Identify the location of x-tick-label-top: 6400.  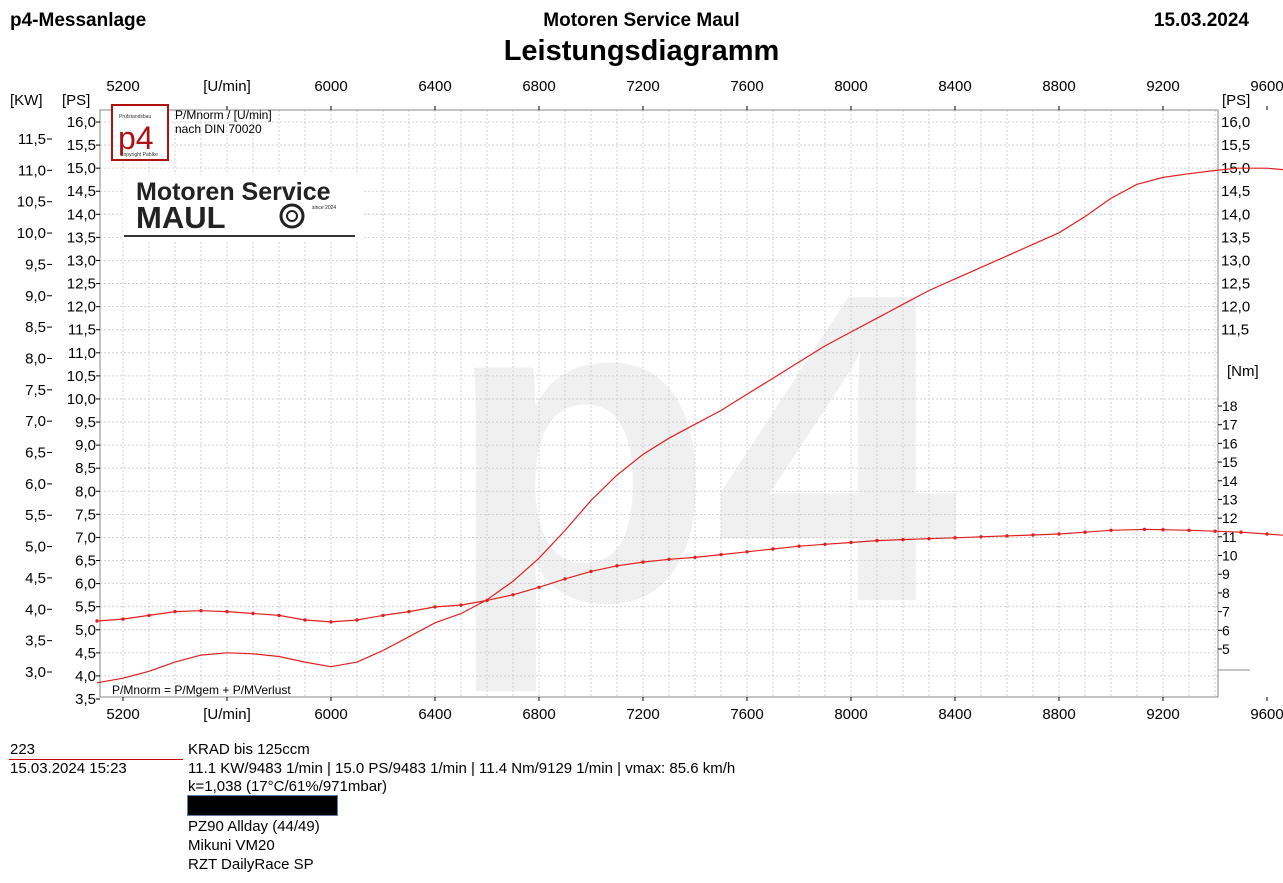
(434, 86).